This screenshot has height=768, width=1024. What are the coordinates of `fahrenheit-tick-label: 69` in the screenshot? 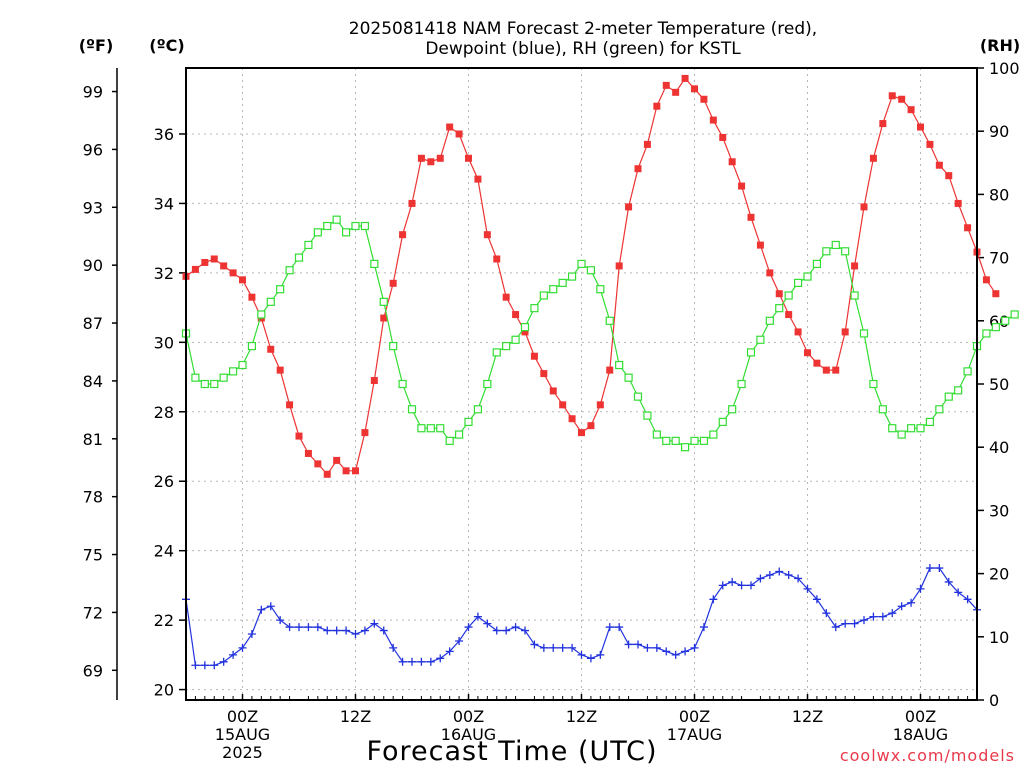 It's located at (93, 670).